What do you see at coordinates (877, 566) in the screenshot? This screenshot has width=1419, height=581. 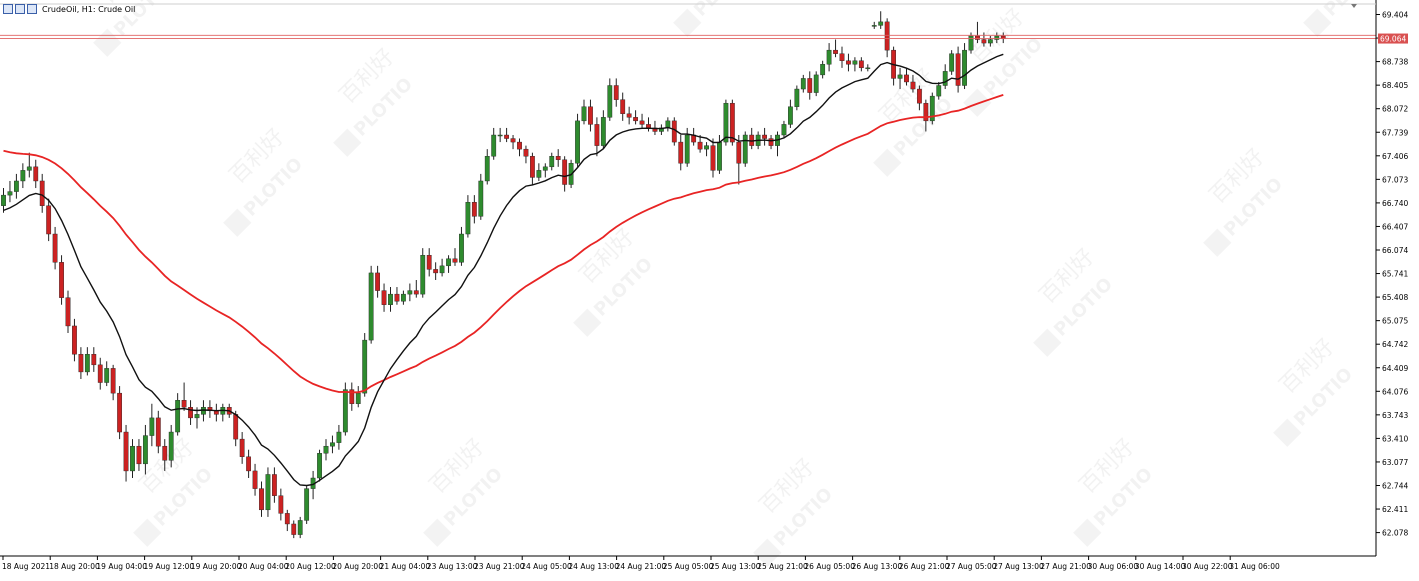 I see `time-tick-label: 26 Aug 13:00` at bounding box center [877, 566].